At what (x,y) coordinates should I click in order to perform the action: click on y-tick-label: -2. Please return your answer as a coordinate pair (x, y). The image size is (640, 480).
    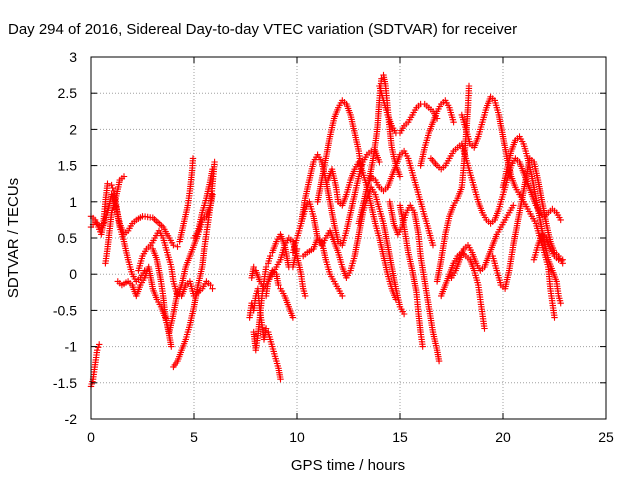
    Looking at the image, I should click on (71, 419).